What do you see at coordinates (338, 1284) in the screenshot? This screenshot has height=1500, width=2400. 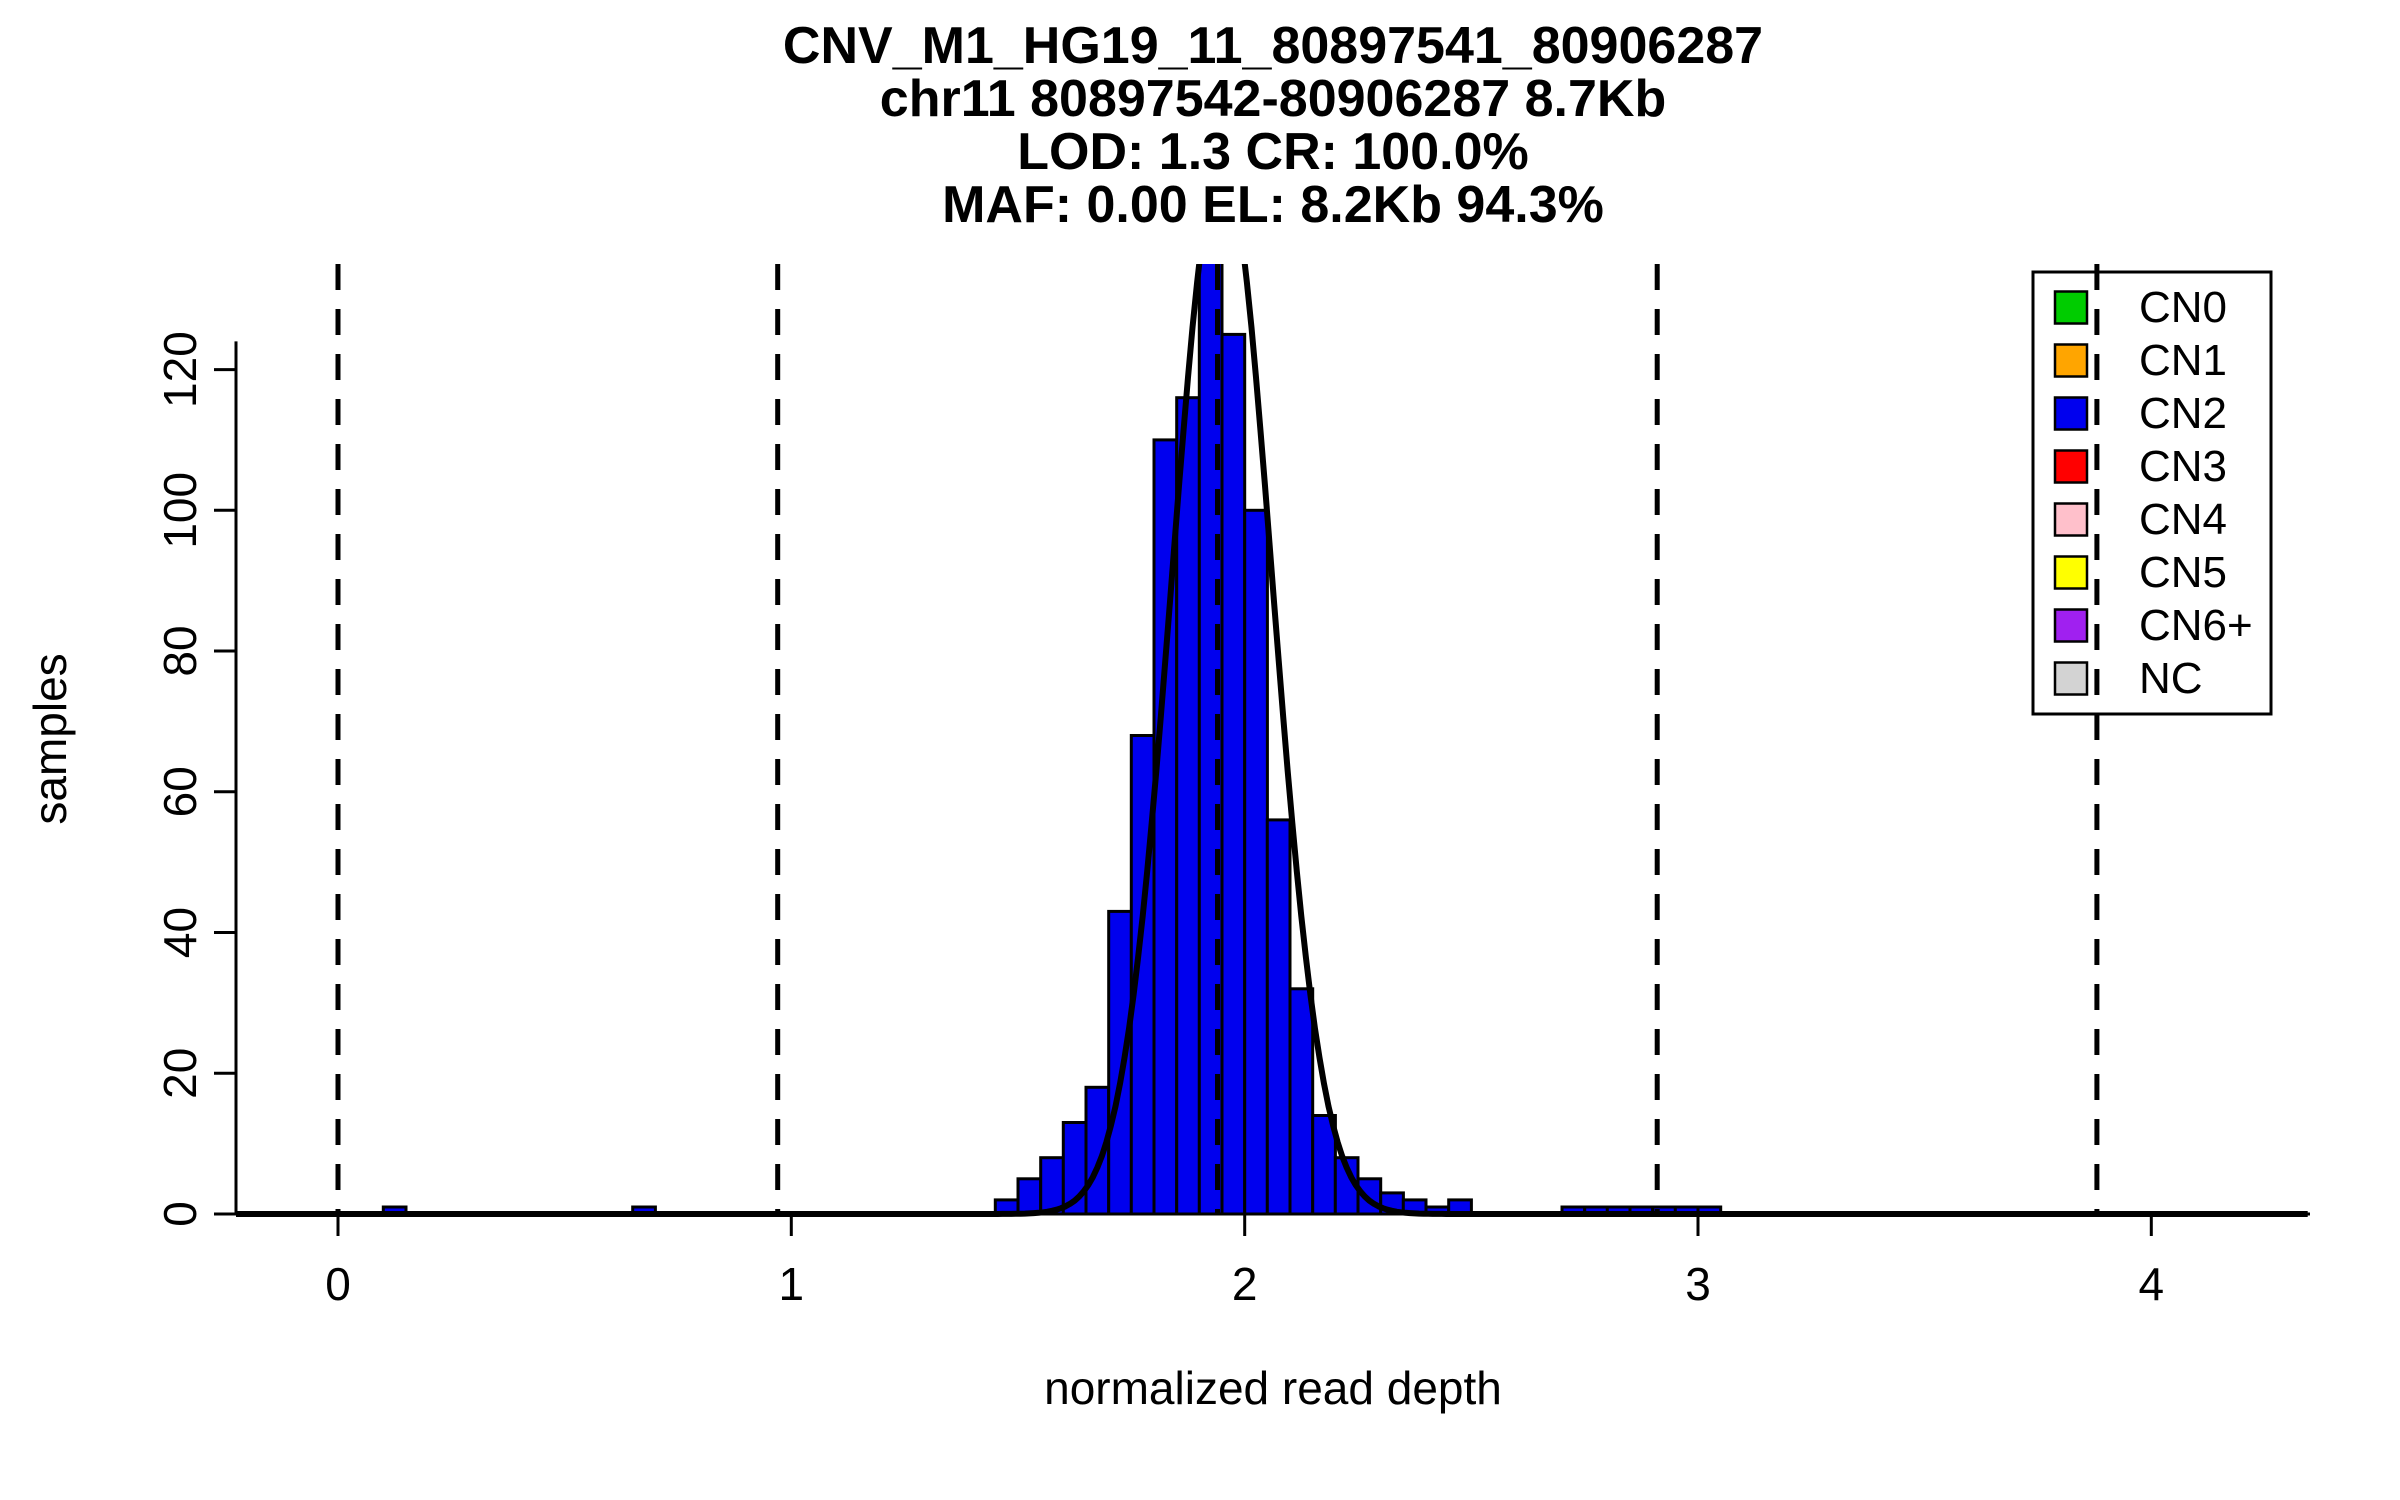 I see `x-tick-label: 0` at bounding box center [338, 1284].